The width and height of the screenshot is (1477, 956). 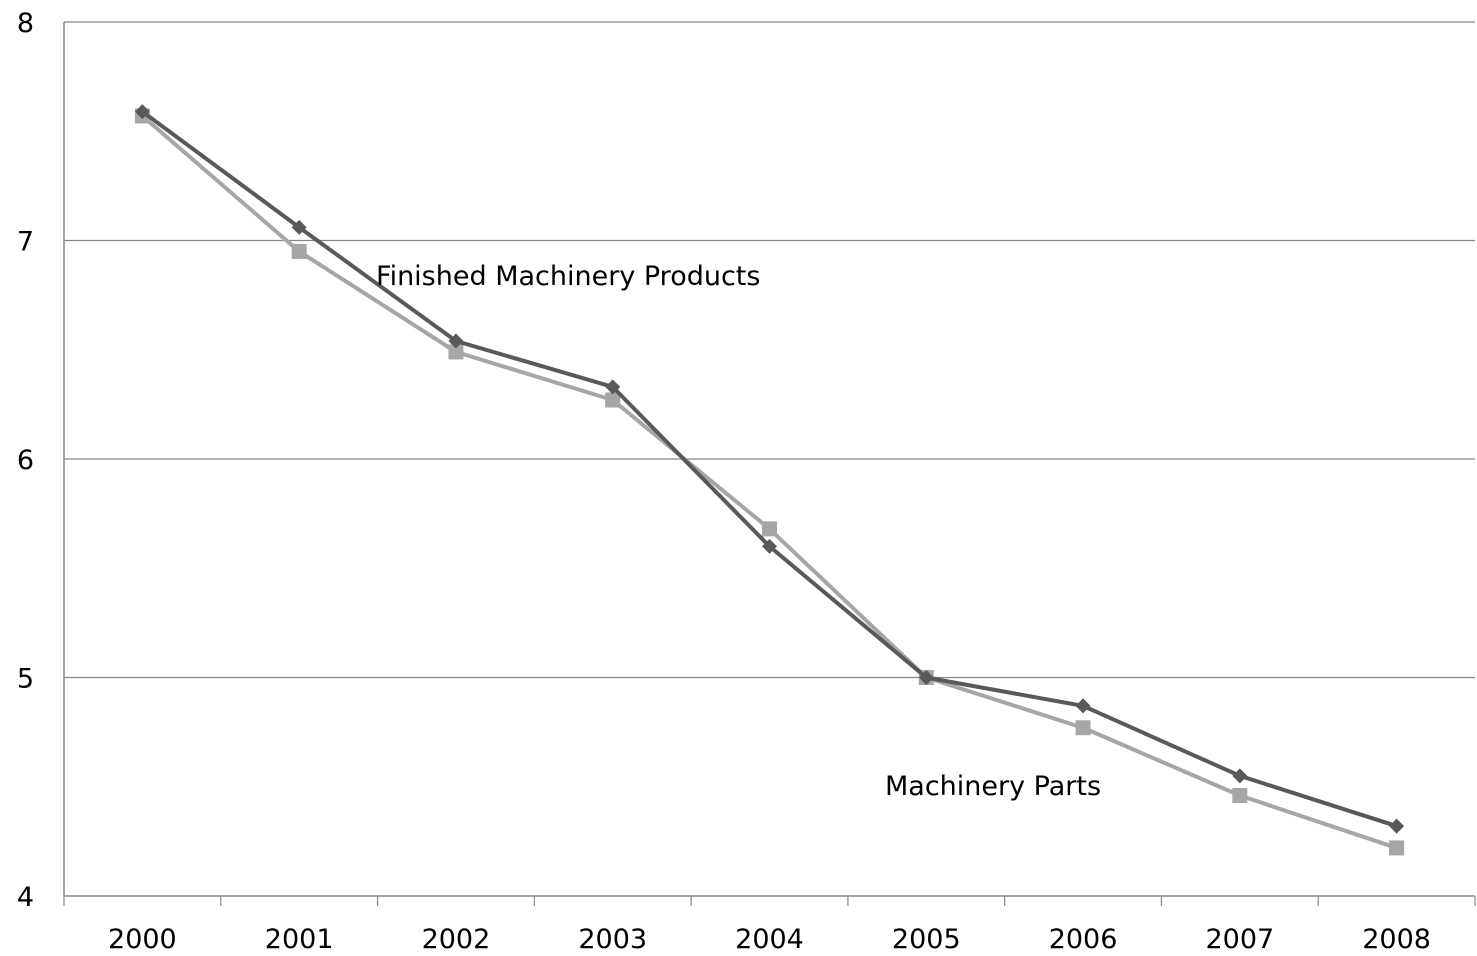 What do you see at coordinates (568, 276) in the screenshot?
I see `series-label-finished-machinery-products: Finished Machinery Products` at bounding box center [568, 276].